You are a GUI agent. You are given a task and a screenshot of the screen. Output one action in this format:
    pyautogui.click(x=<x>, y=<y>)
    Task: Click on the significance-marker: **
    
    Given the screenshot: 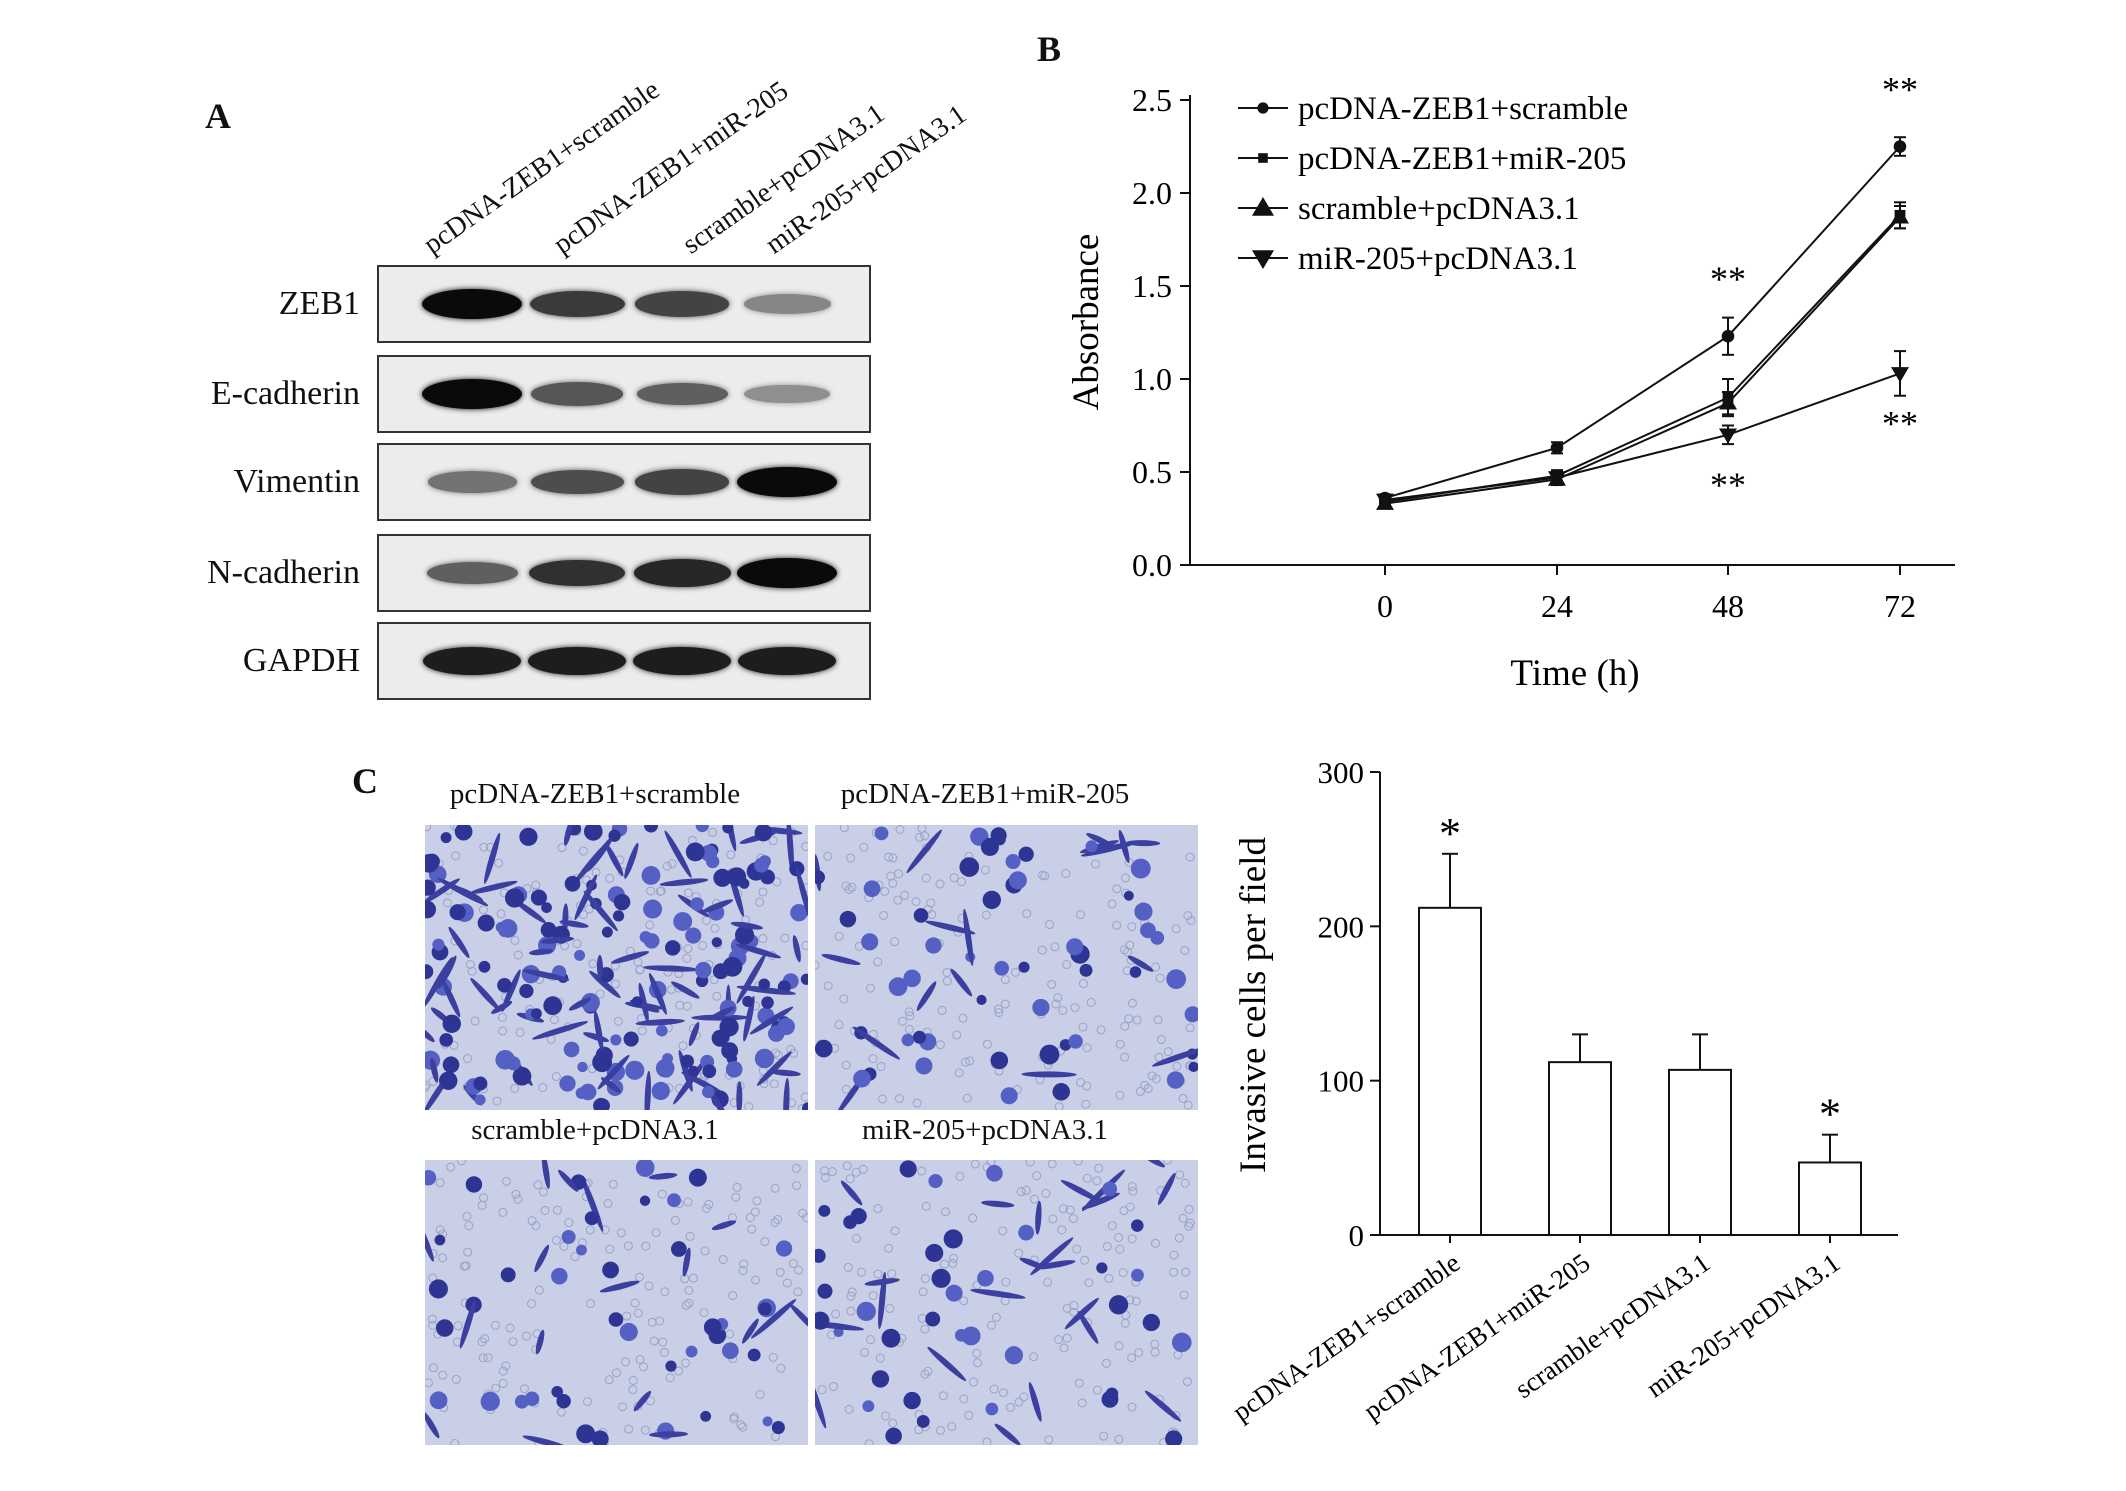 What is the action you would take?
    pyautogui.click(x=1728, y=485)
    